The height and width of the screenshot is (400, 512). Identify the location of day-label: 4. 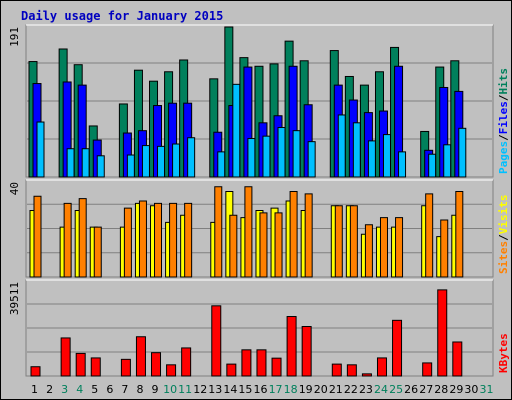
(79, 389).